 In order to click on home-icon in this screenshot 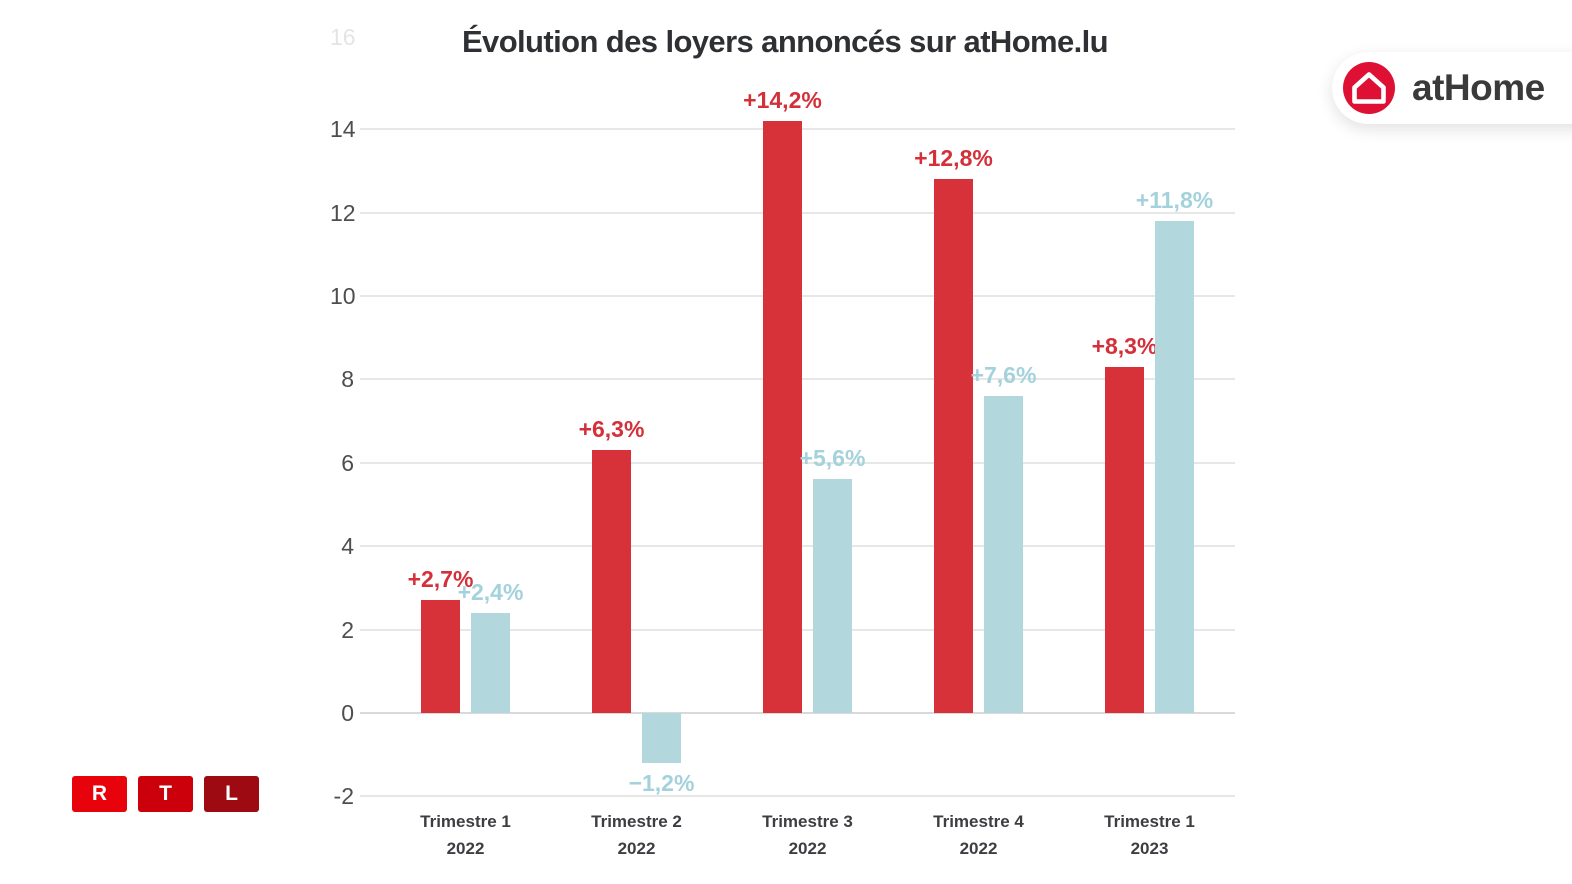, I will do `click(1369, 88)`.